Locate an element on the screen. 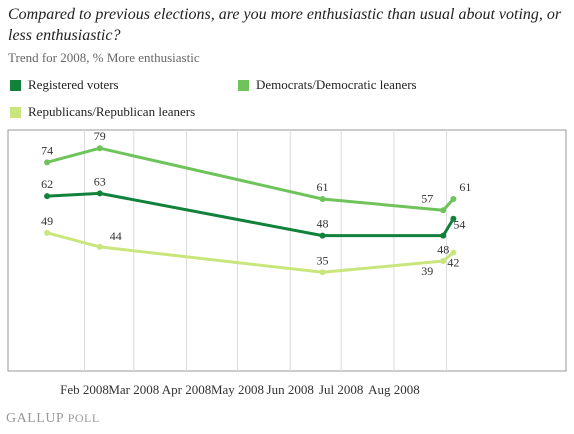  x-tick-label: Jul 2008 is located at coordinates (341, 389).